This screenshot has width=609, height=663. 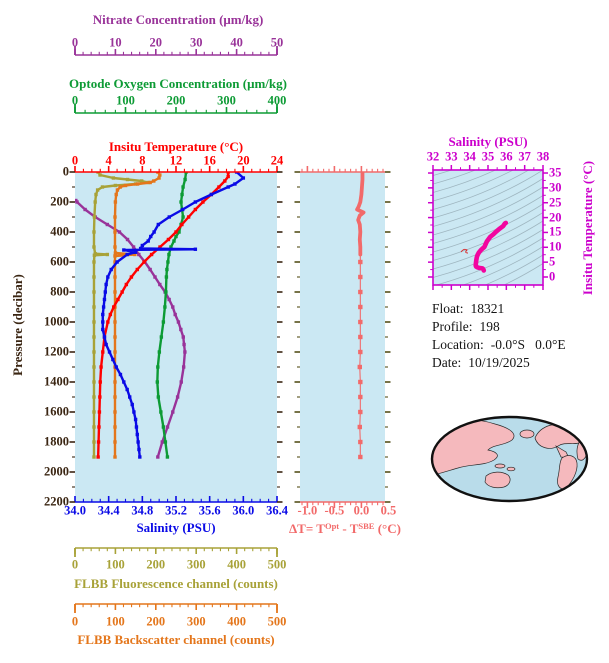 I want to click on map-land-greenland, so click(x=580, y=429).